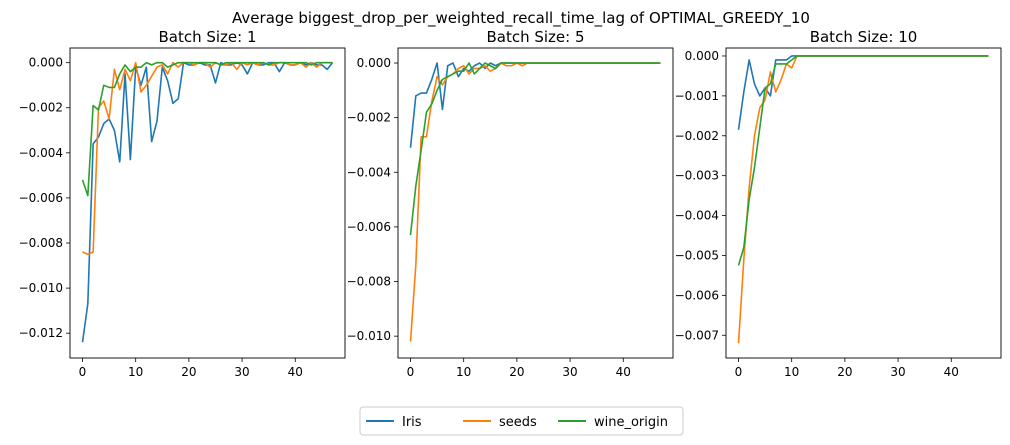 This screenshot has width=1010, height=445. I want to click on subplot-title: Batch Size: 5, so click(535, 37).